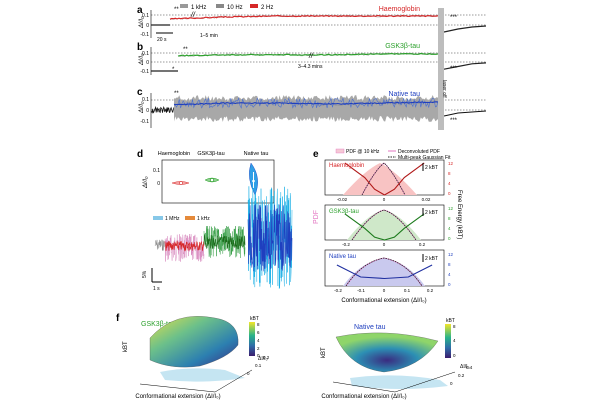 This screenshot has height=400, width=600. What do you see at coordinates (147, 63) in the screenshot?
I see `ytick-b-1: 0` at bounding box center [147, 63].